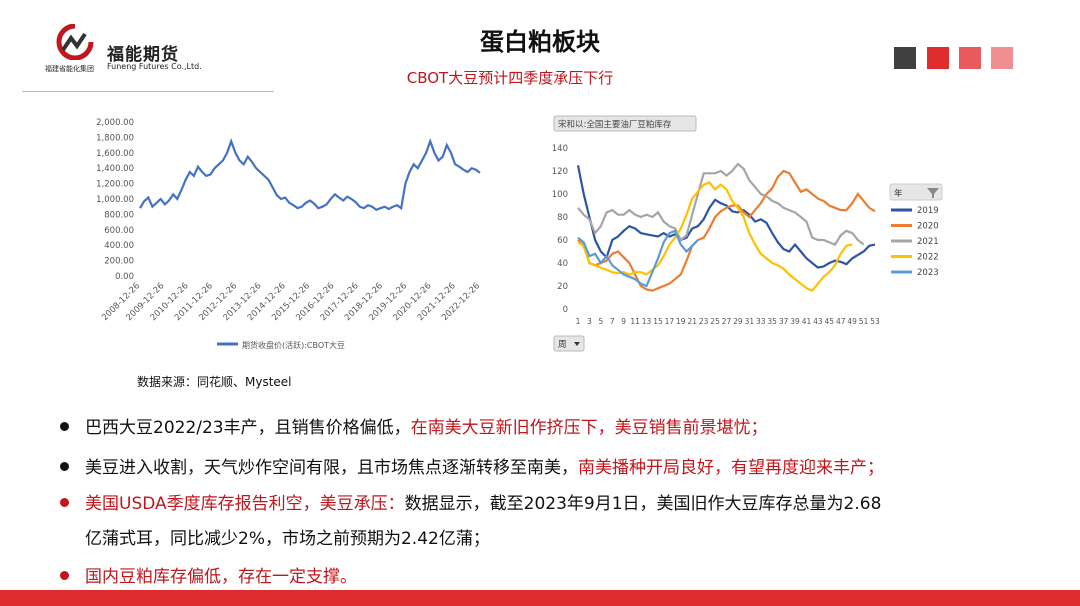  I want to click on chart2-title-box, so click(625, 123).